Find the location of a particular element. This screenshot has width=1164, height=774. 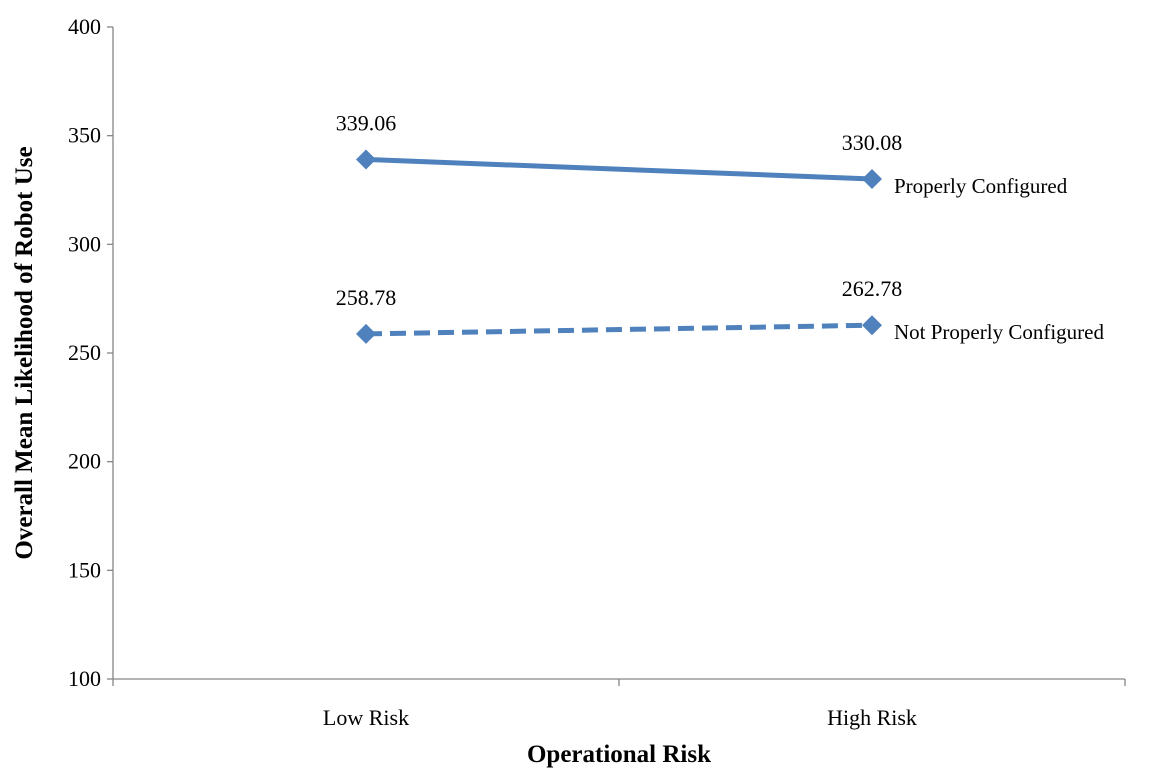

data-label: 330.08 is located at coordinates (872, 142).